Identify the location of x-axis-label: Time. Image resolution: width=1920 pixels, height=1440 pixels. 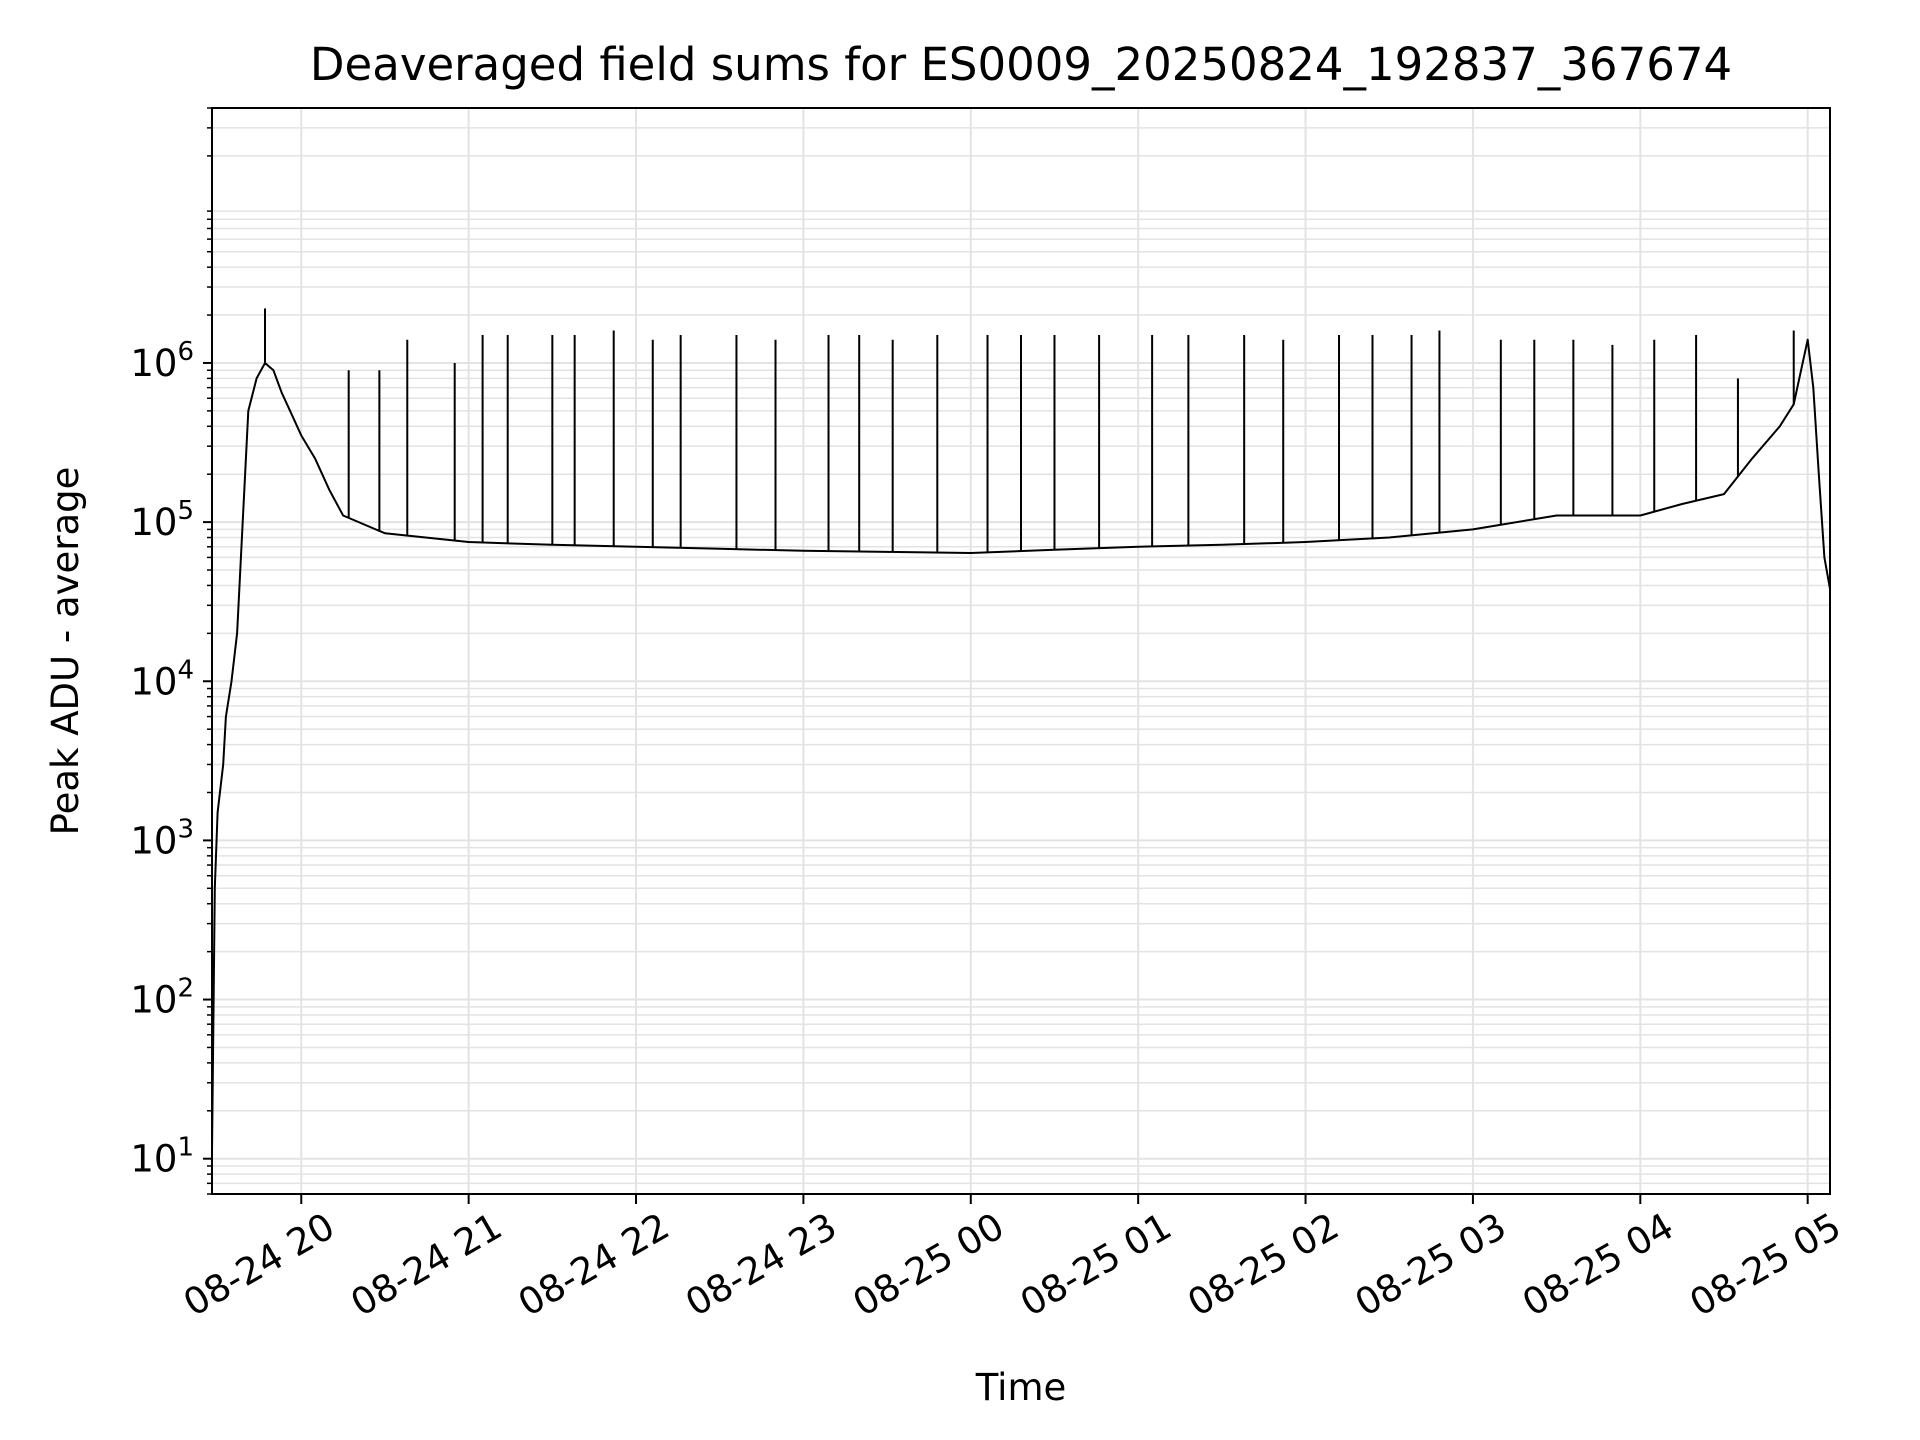
(1021, 1387).